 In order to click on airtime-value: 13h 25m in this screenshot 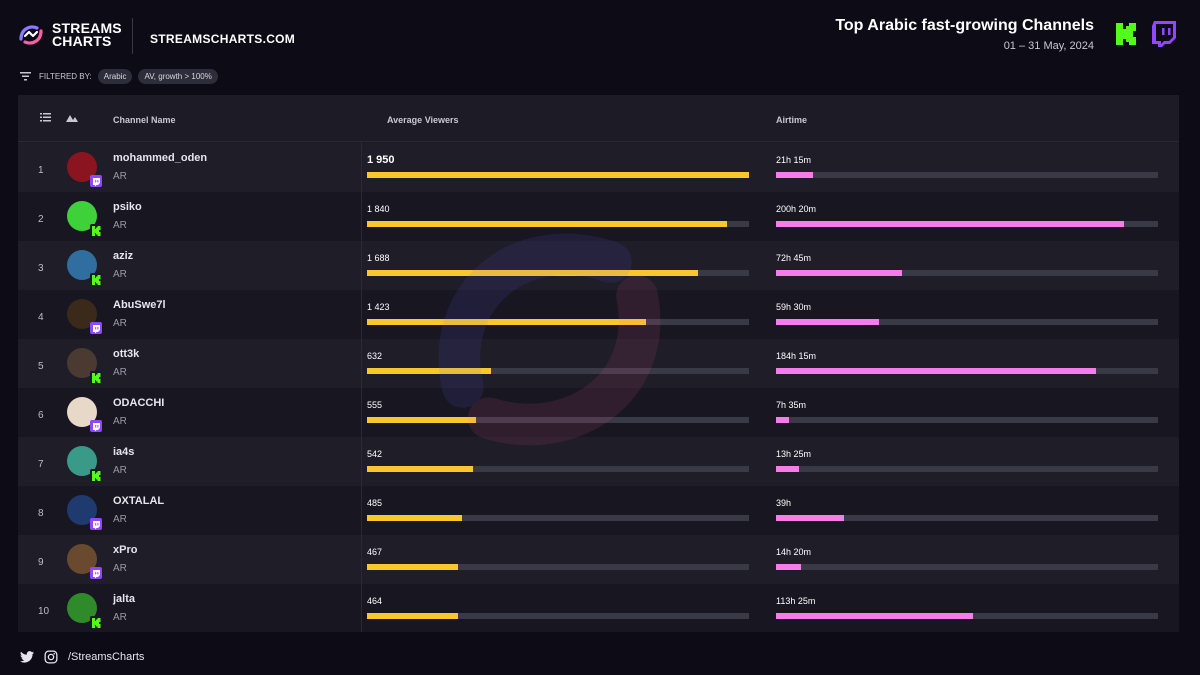, I will do `click(794, 454)`.